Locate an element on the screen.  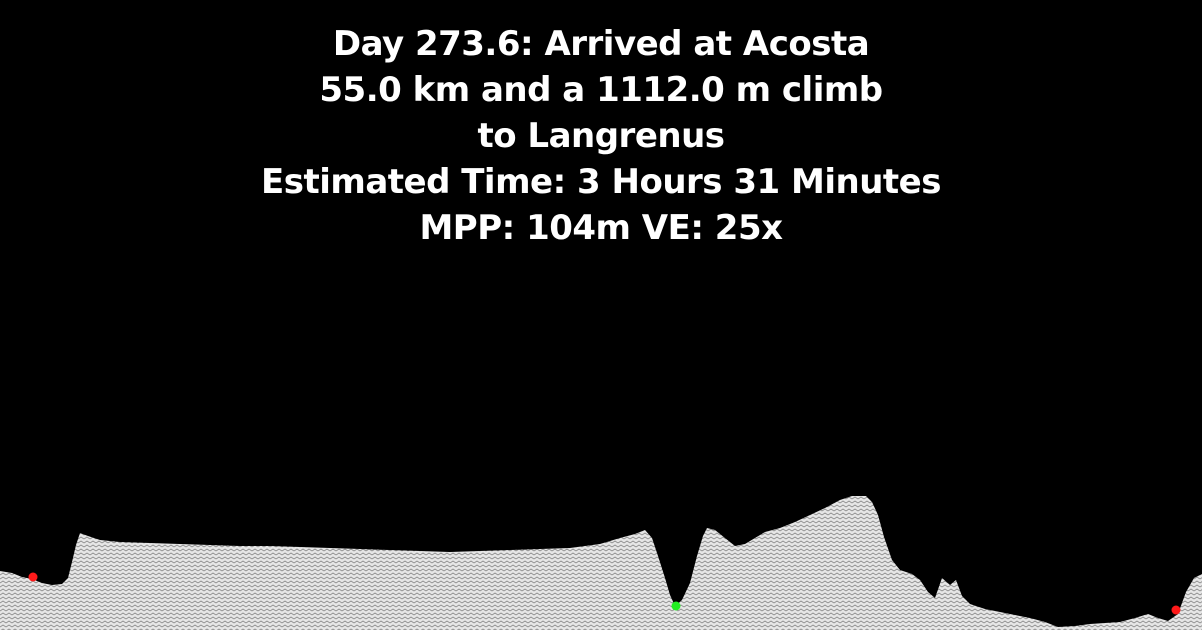
arrival-status-text: Day 273.6: Arrived at Acosta is located at coordinates (601, 44).